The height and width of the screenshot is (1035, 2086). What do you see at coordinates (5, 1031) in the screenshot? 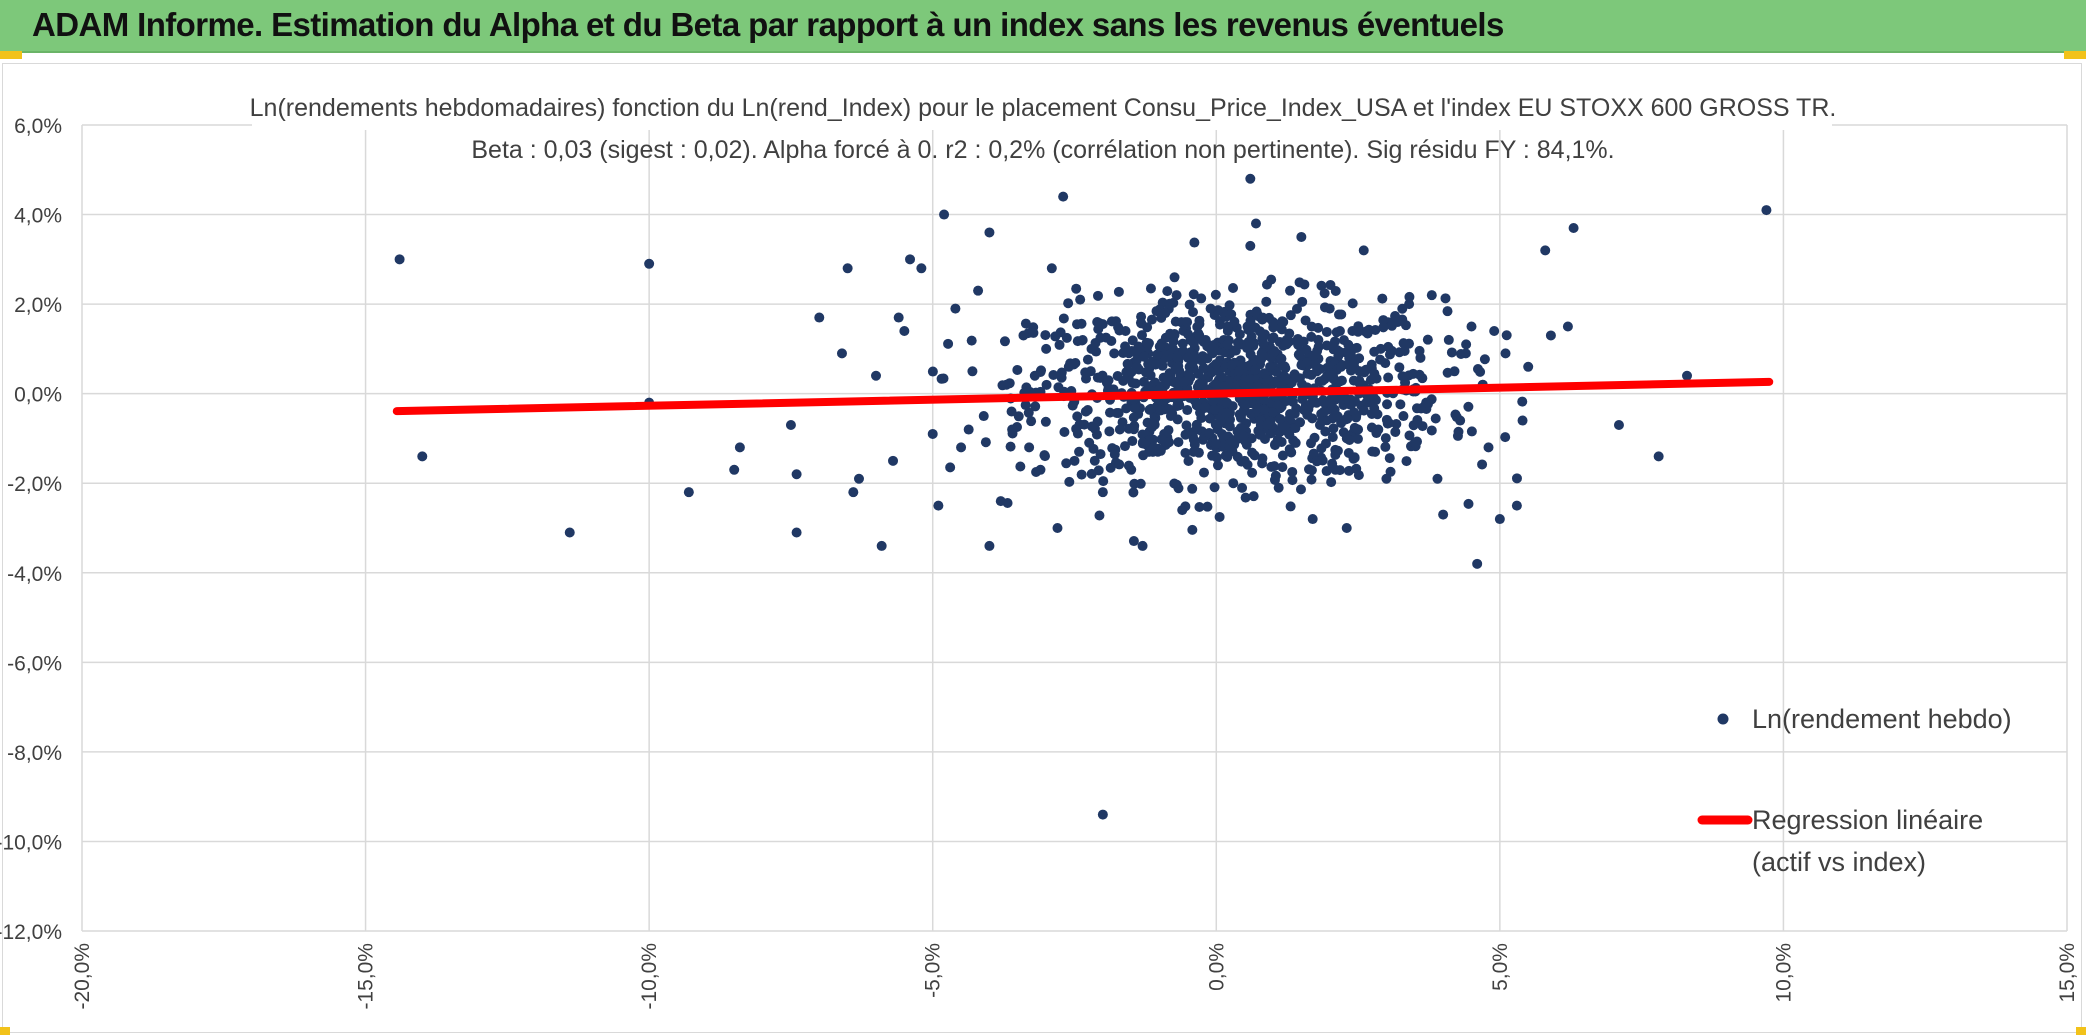
I see `frame-corner-left` at bounding box center [5, 1031].